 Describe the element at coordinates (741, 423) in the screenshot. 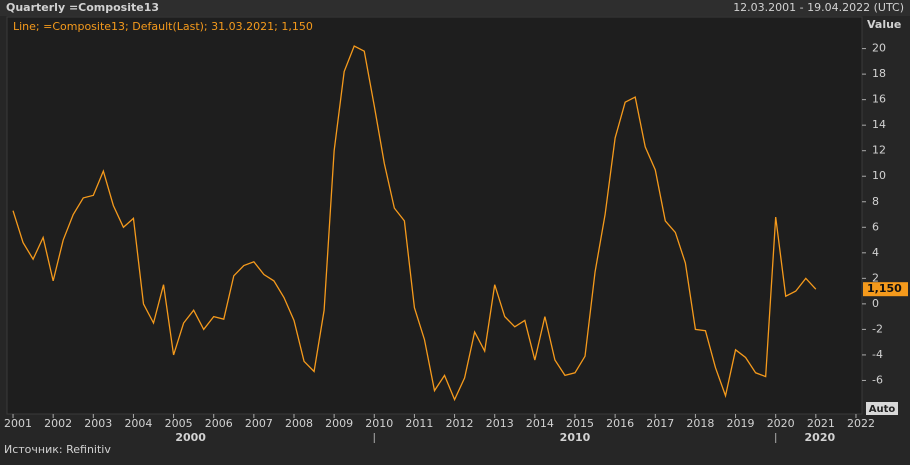

I see `x-tick-label: 2019` at that location.